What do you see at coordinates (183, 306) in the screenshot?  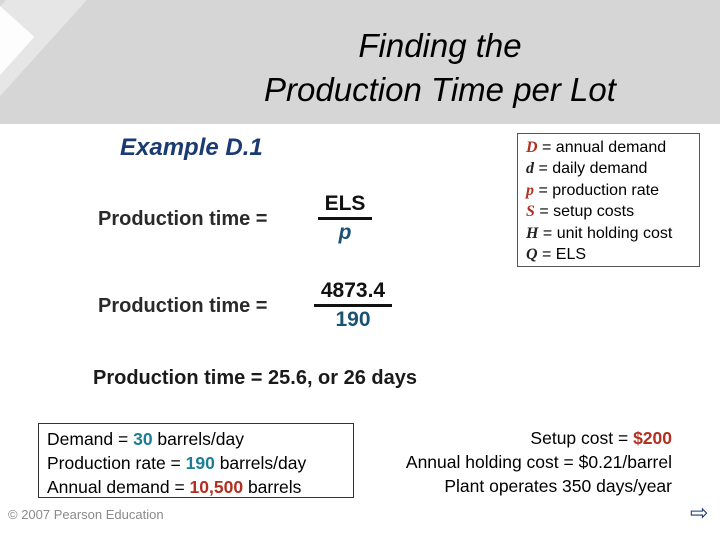 I see `equation-2-label: Production time =` at bounding box center [183, 306].